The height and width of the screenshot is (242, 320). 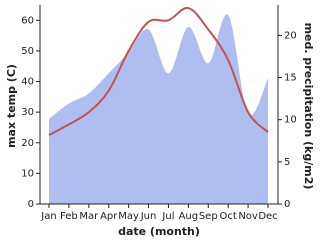 What do you see at coordinates (248, 216) in the screenshot?
I see `x-tick-label: Nov` at bounding box center [248, 216].